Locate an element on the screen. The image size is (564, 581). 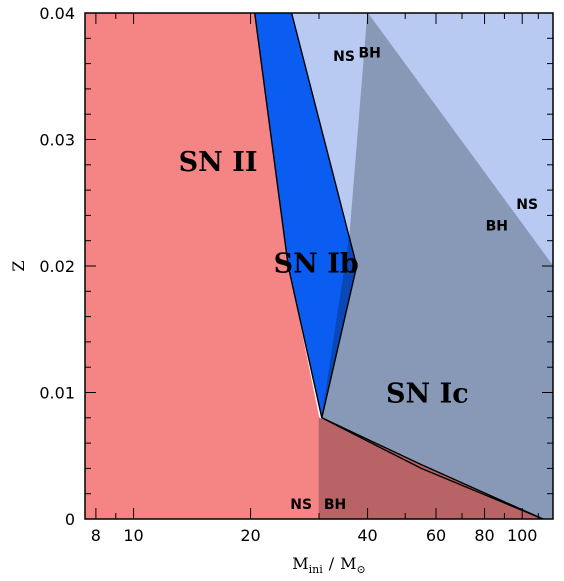
x-axis-title-sub: ini is located at coordinates (316, 569).